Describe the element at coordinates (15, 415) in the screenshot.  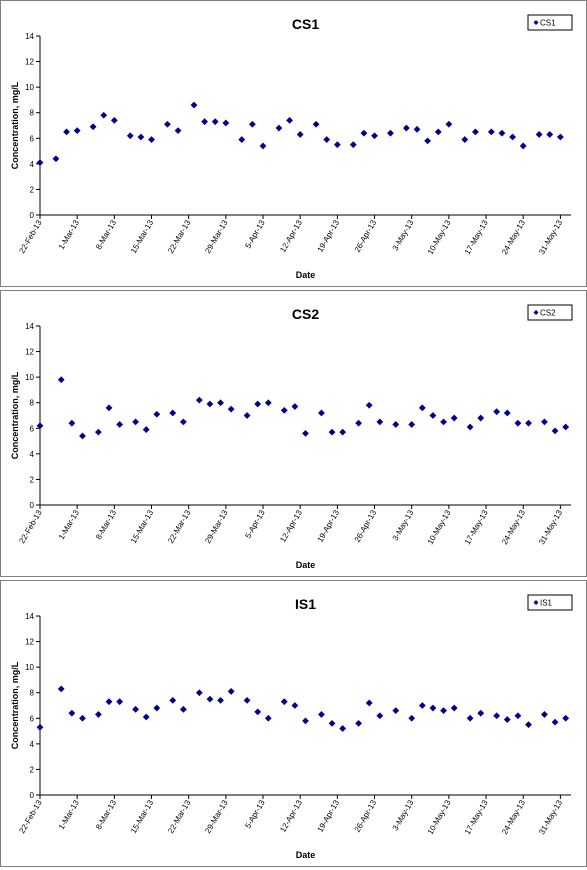
I see `y-axis-label: Concentration, mg/L` at that location.